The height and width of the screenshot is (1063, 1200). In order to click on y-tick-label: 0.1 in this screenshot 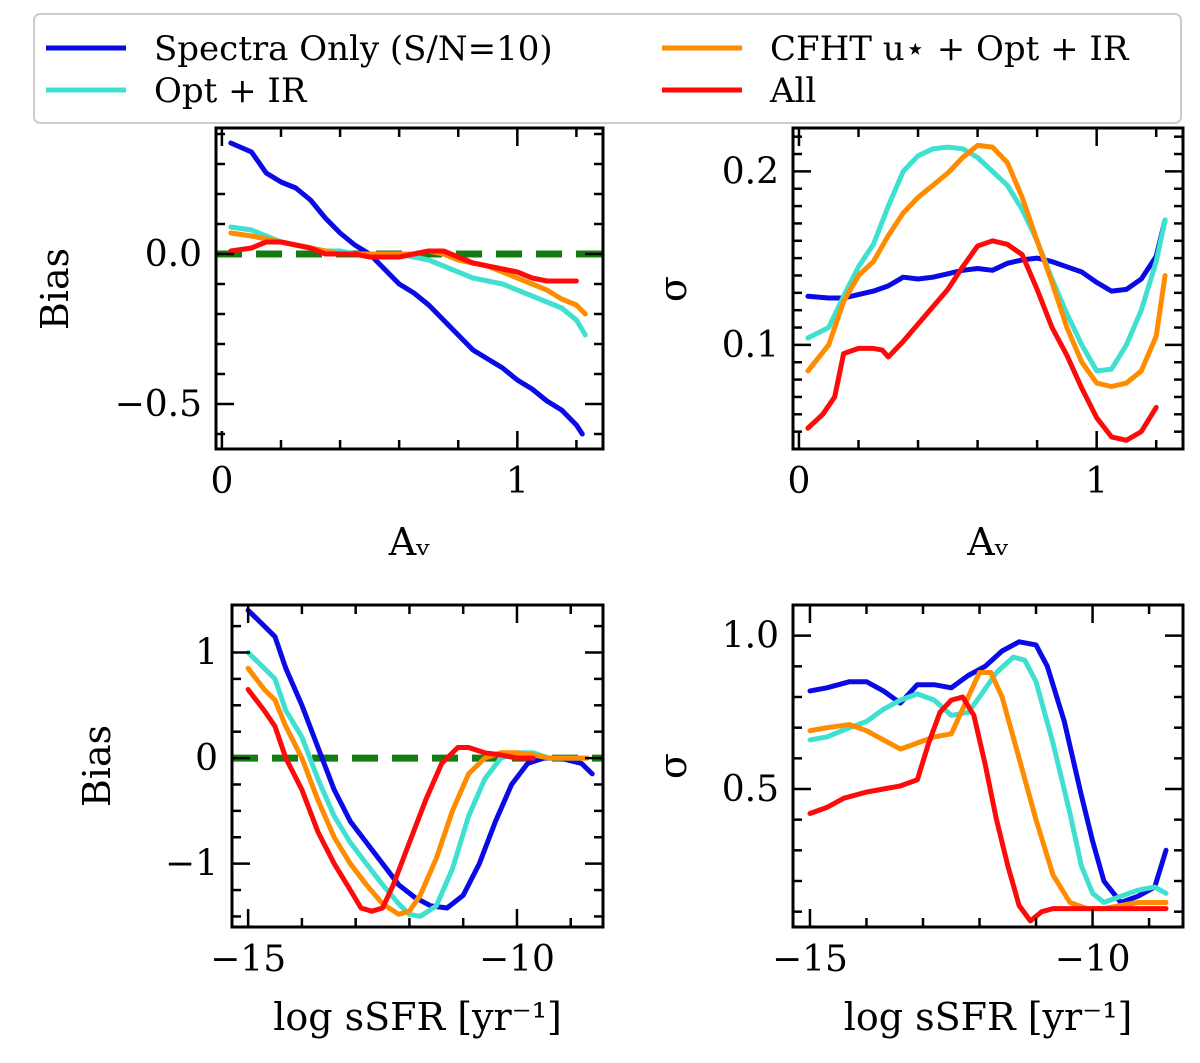, I will do `click(750, 345)`.